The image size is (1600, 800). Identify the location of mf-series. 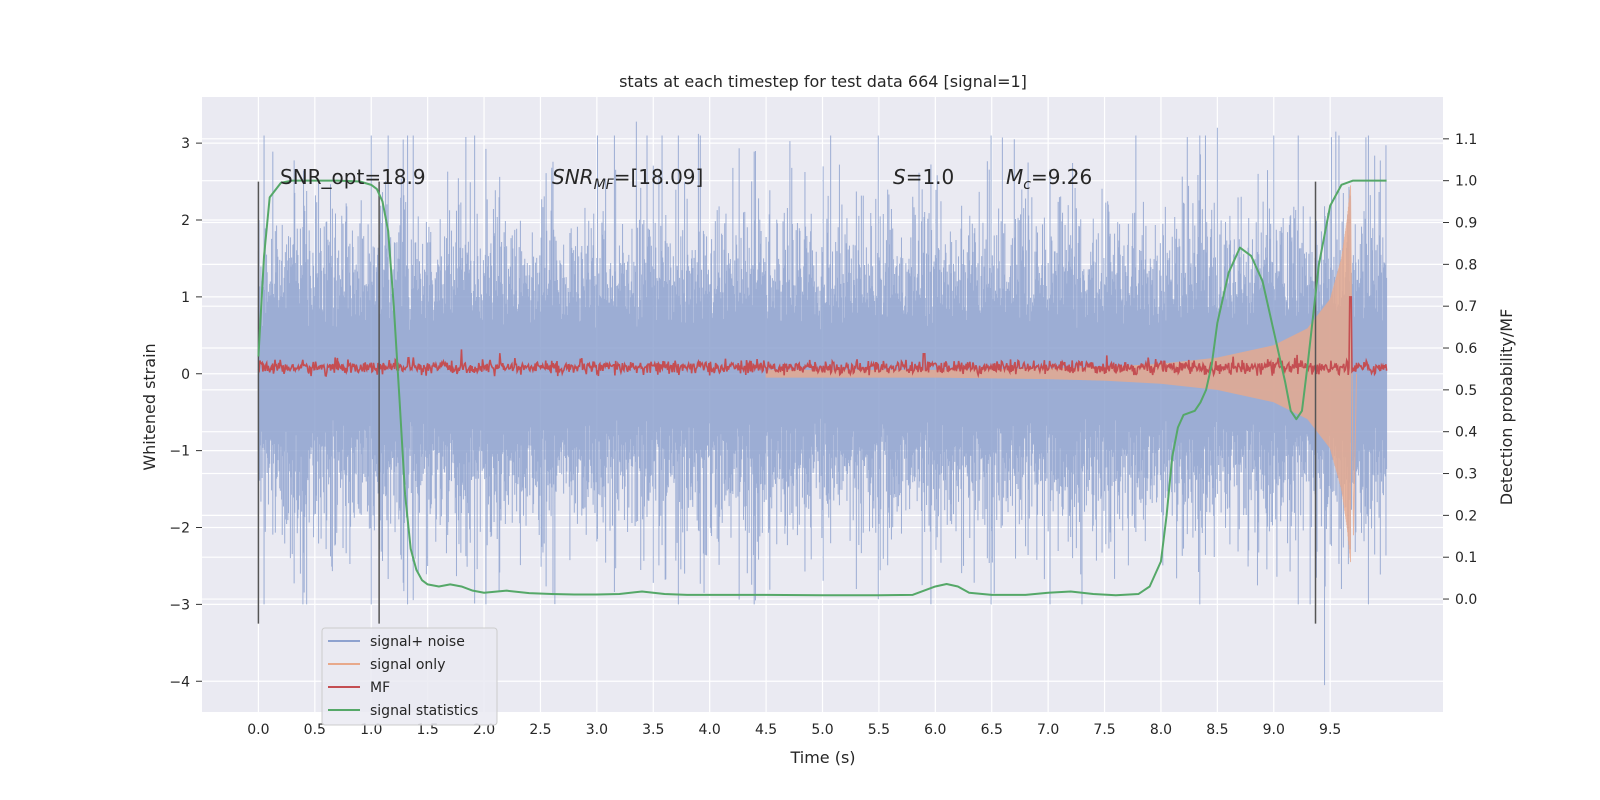
(822, 337).